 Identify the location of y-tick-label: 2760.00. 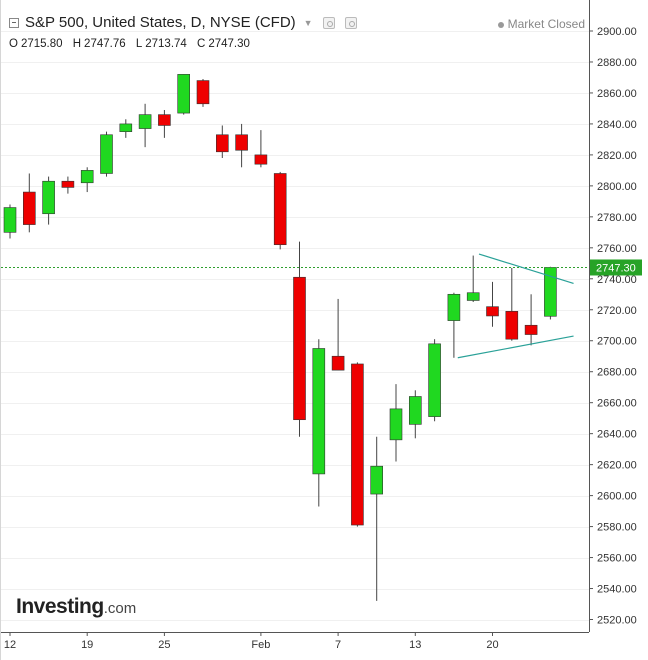
(617, 249).